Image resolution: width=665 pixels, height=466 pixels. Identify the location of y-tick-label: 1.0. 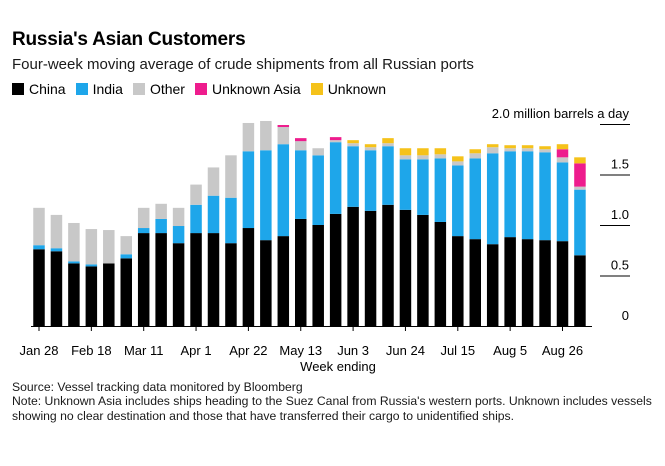
(620, 214).